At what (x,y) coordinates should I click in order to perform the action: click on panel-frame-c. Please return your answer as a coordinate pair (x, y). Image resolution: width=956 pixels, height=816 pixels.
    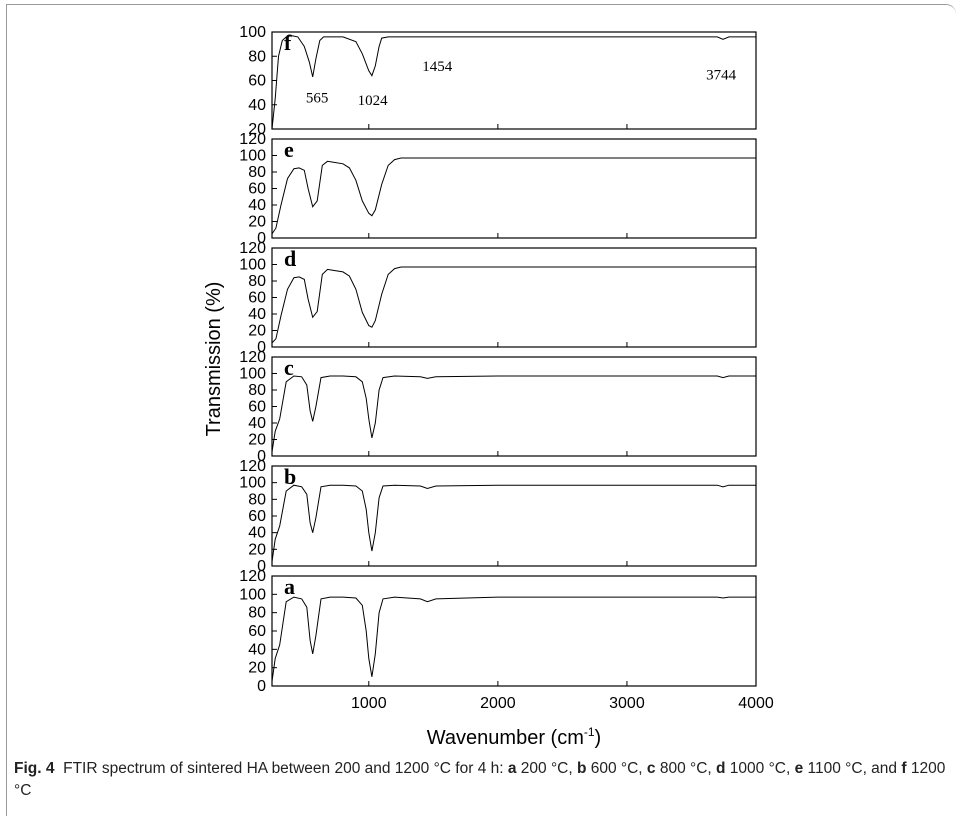
    Looking at the image, I should click on (514, 406).